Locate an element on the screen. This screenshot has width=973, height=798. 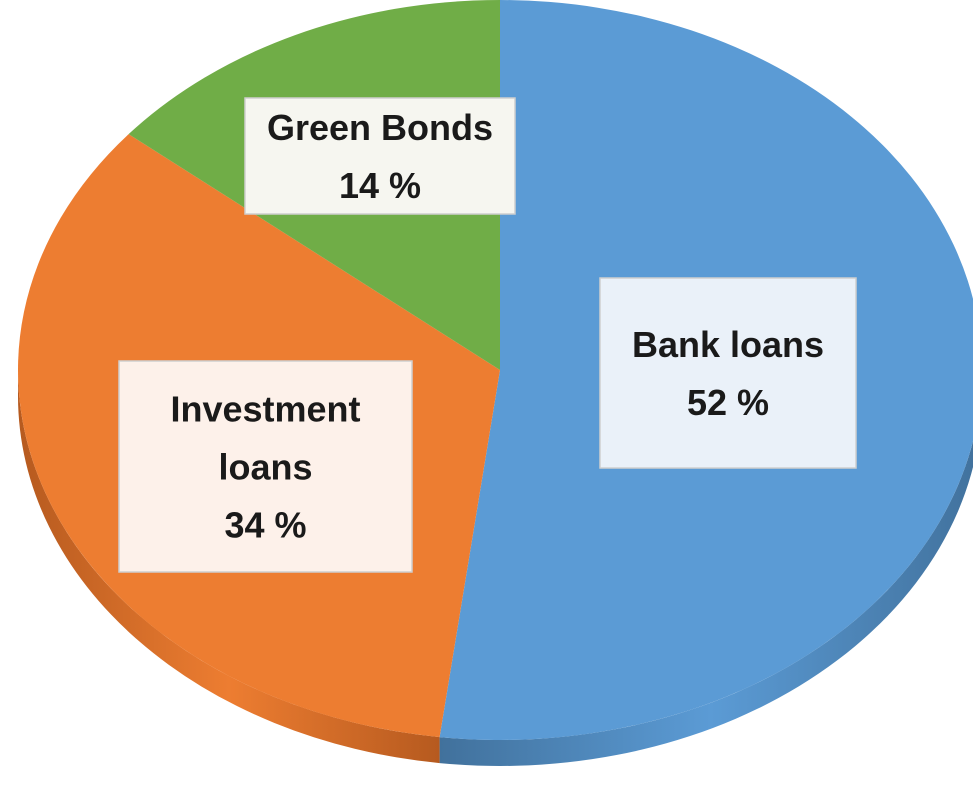
data-label-2: Investment loans 34 % is located at coordinates (265, 466).